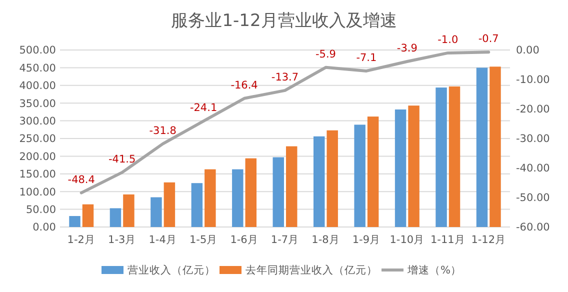 The height and width of the screenshot is (292, 568). What do you see at coordinates (37, 86) in the screenshot?
I see `y-tick-label: 400.00` at bounding box center [37, 86].